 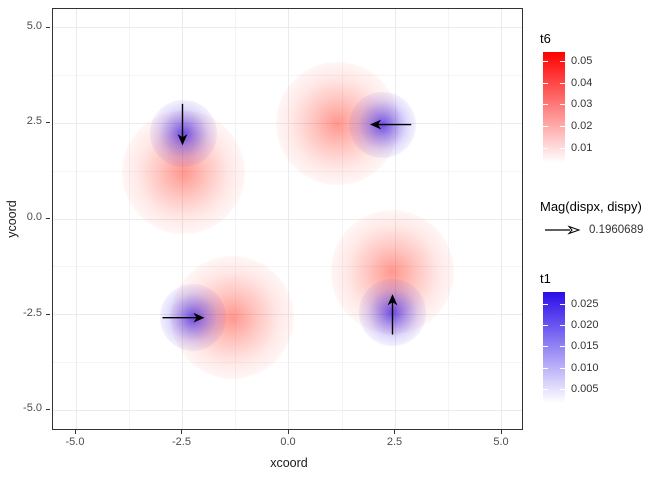 What do you see at coordinates (75, 442) in the screenshot?
I see `x-tick-label: -5.0` at bounding box center [75, 442].